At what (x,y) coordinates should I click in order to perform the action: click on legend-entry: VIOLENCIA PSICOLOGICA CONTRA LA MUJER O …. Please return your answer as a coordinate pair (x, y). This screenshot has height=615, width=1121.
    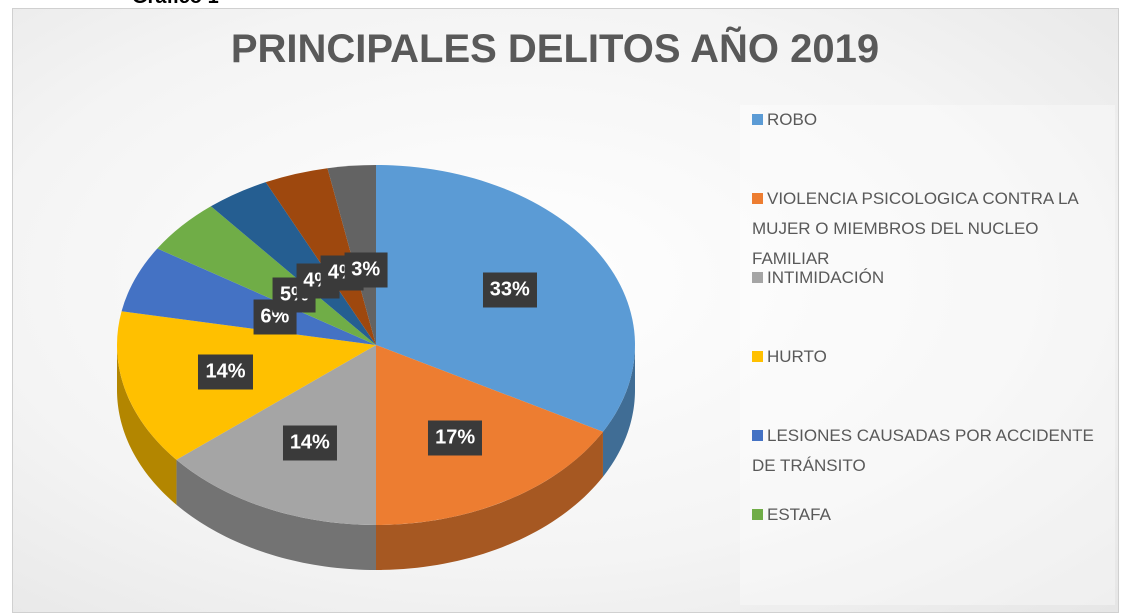
    Looking at the image, I should click on (924, 229).